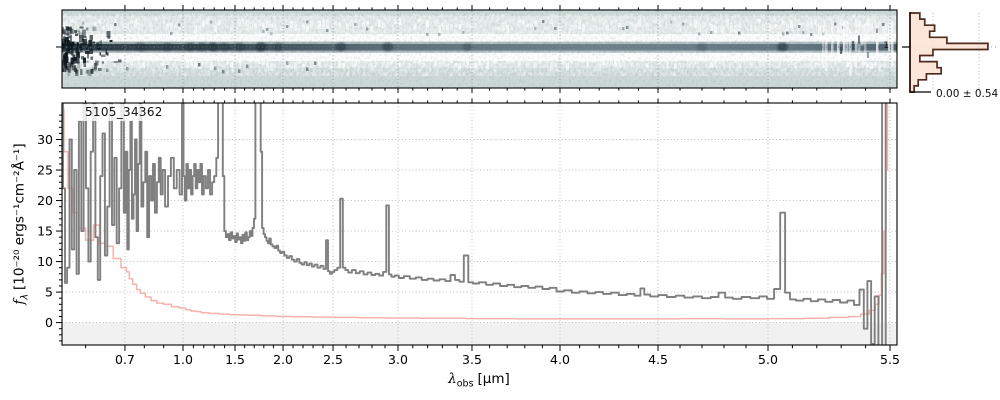  Describe the element at coordinates (658, 359) in the screenshot. I see `x-tick-label: 4.5` at that location.